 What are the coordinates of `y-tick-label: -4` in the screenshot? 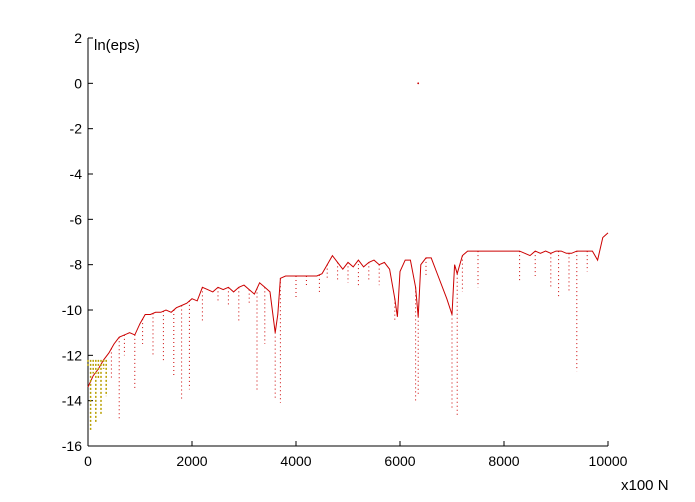 It's located at (76, 174).